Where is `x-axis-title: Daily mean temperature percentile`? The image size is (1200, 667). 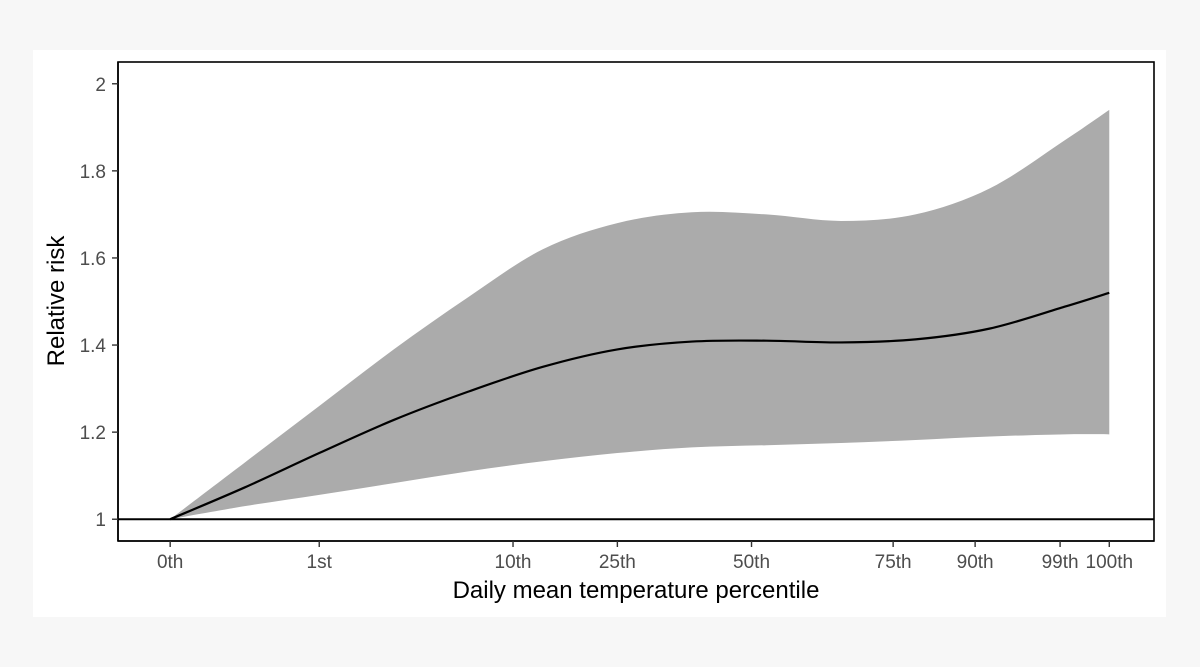
x-axis-title: Daily mean temperature percentile is located at coordinates (636, 590).